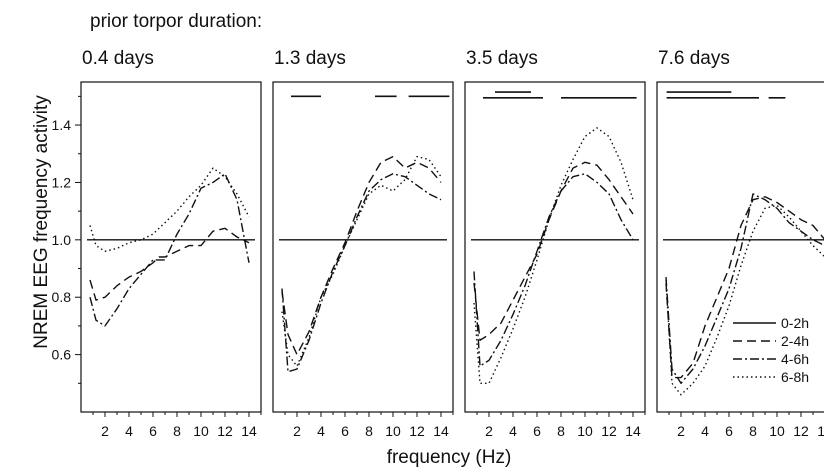 This screenshot has height=473, width=824. Describe the element at coordinates (118, 58) in the screenshot. I see `panel-title: 0.4 days` at that location.